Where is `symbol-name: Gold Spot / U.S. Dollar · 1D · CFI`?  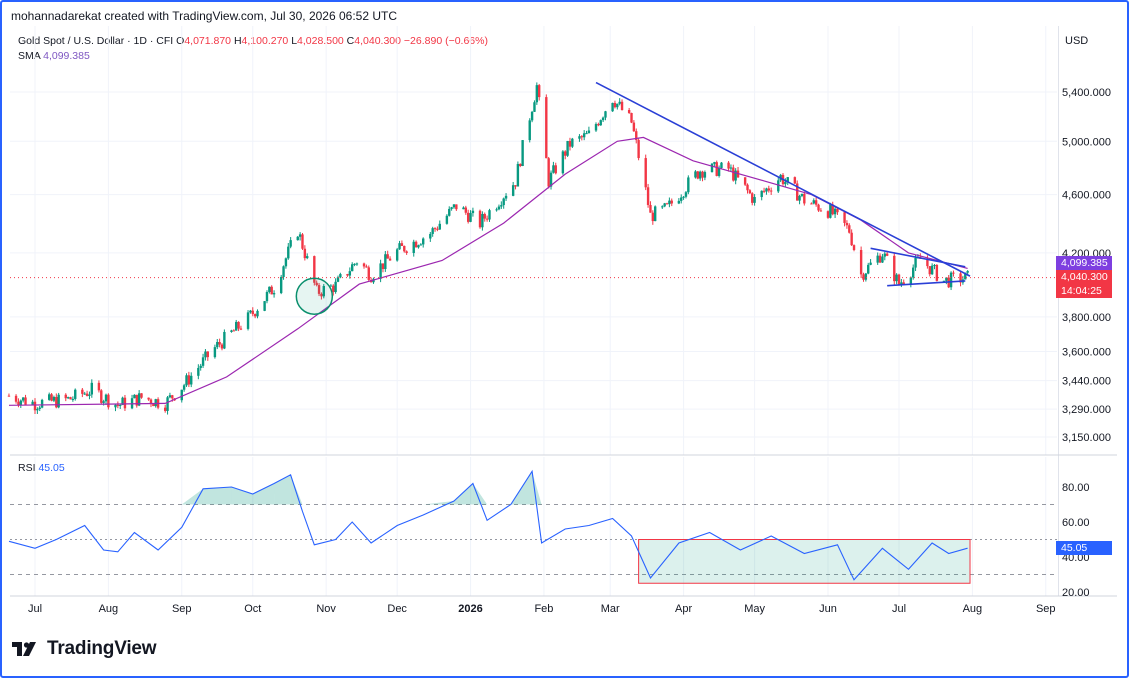 symbol-name: Gold Spot / U.S. Dollar · 1D · CFI is located at coordinates (96, 41).